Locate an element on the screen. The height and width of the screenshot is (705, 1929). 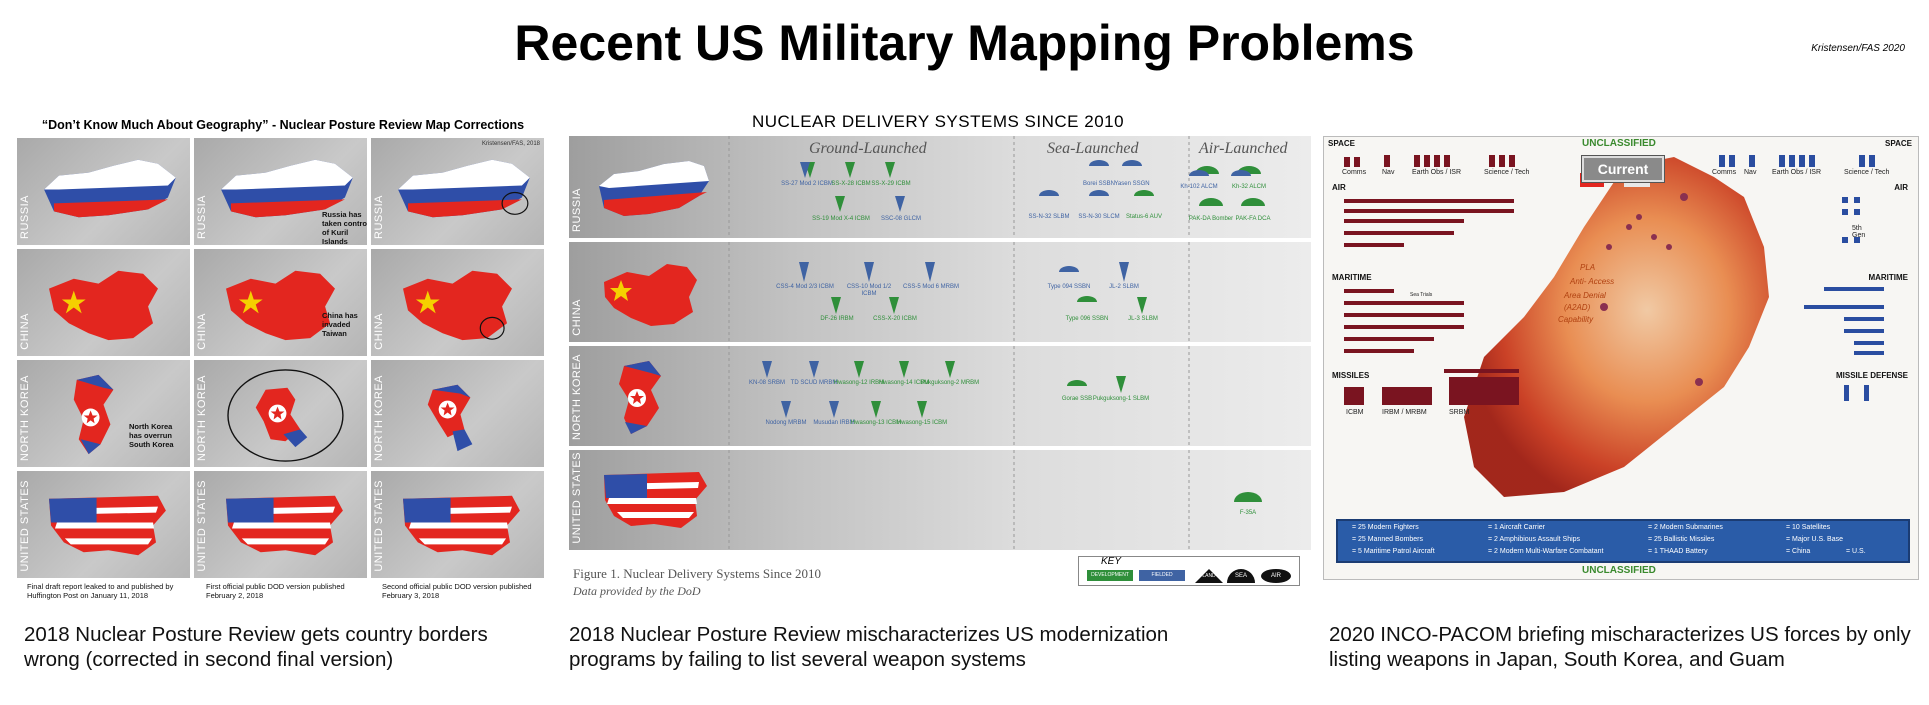
russia-map-draft: RUSSIA is located at coordinates (103, 191).